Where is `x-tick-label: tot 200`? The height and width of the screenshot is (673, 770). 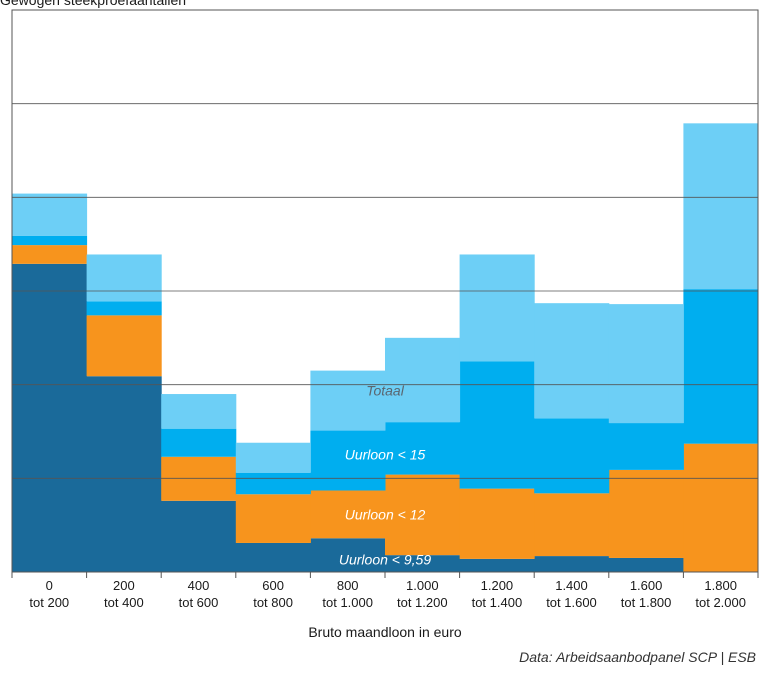 x-tick-label: tot 200 is located at coordinates (49, 602).